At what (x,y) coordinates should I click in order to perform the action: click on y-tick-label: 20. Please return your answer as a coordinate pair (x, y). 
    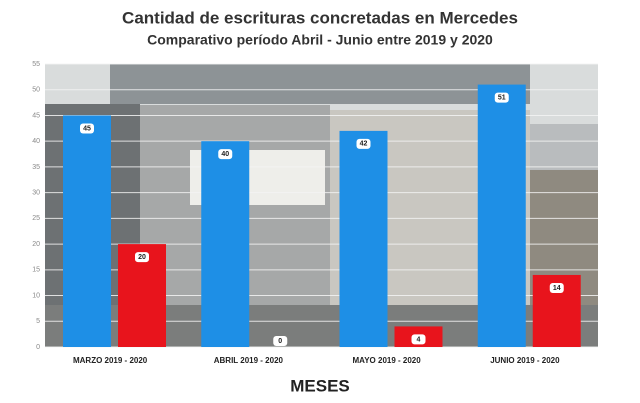
    Looking at the image, I should click on (36, 244).